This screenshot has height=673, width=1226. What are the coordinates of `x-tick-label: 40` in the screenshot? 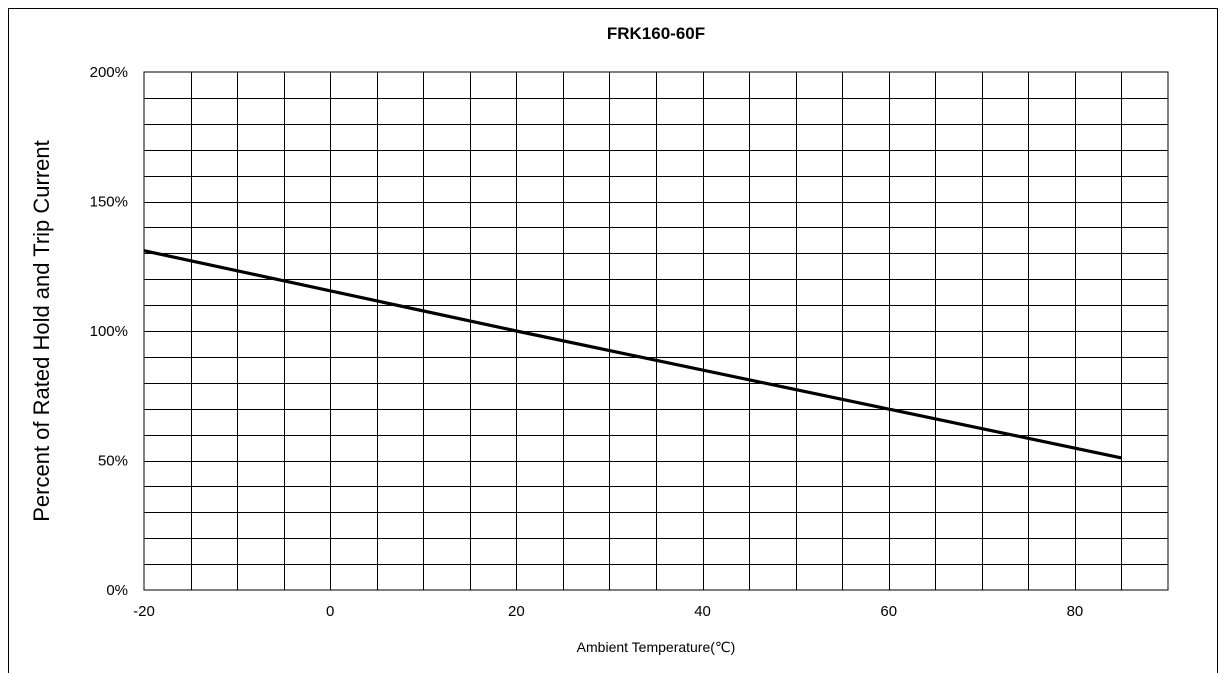 It's located at (702, 611).